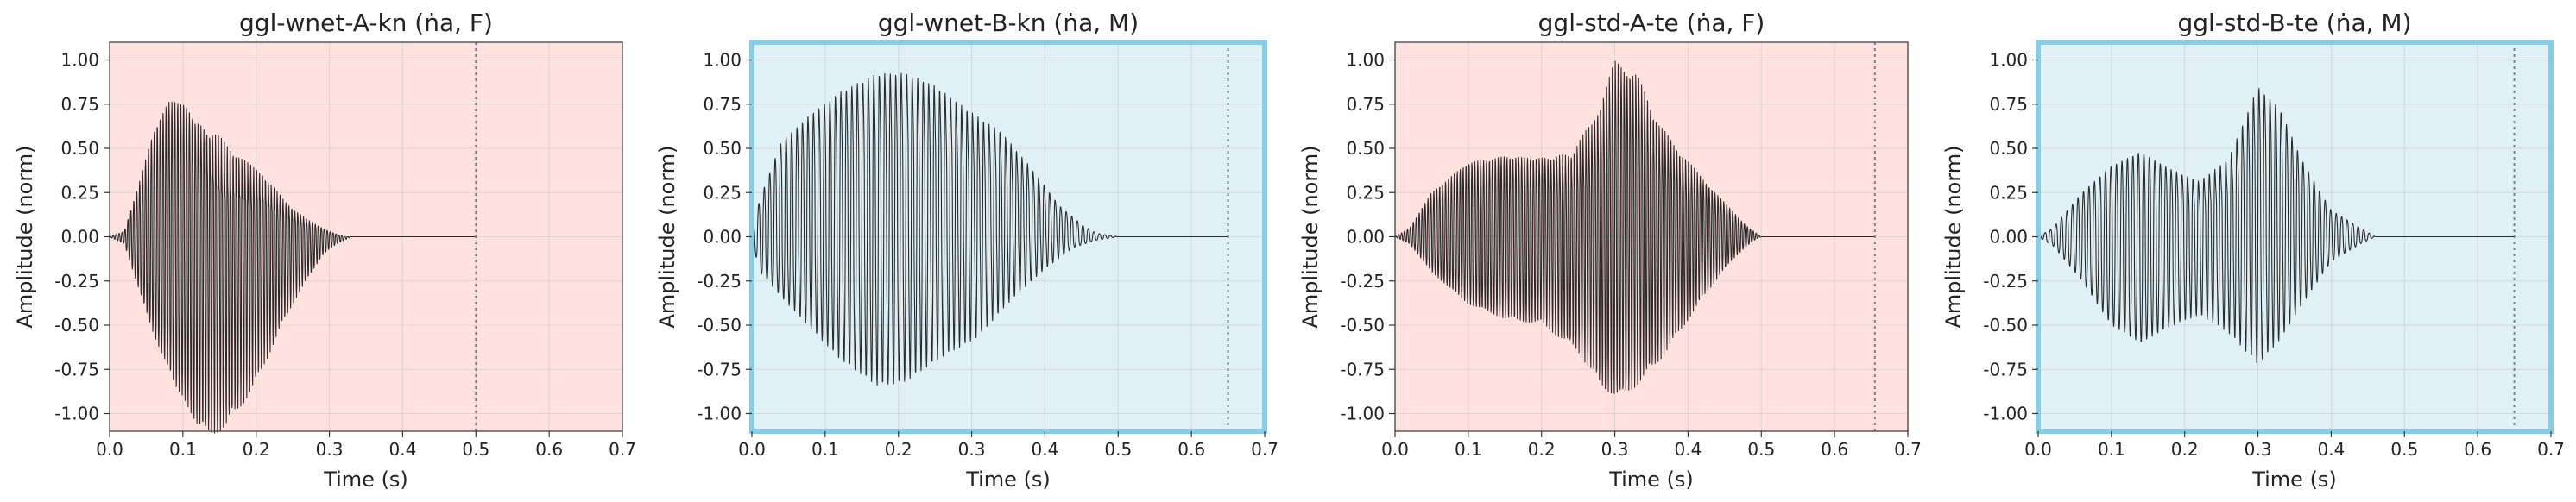 This screenshot has width=2576, height=502. Describe the element at coordinates (2294, 23) in the screenshot. I see `chart-title: ggl-std-B-te (ṅa, M)` at that location.